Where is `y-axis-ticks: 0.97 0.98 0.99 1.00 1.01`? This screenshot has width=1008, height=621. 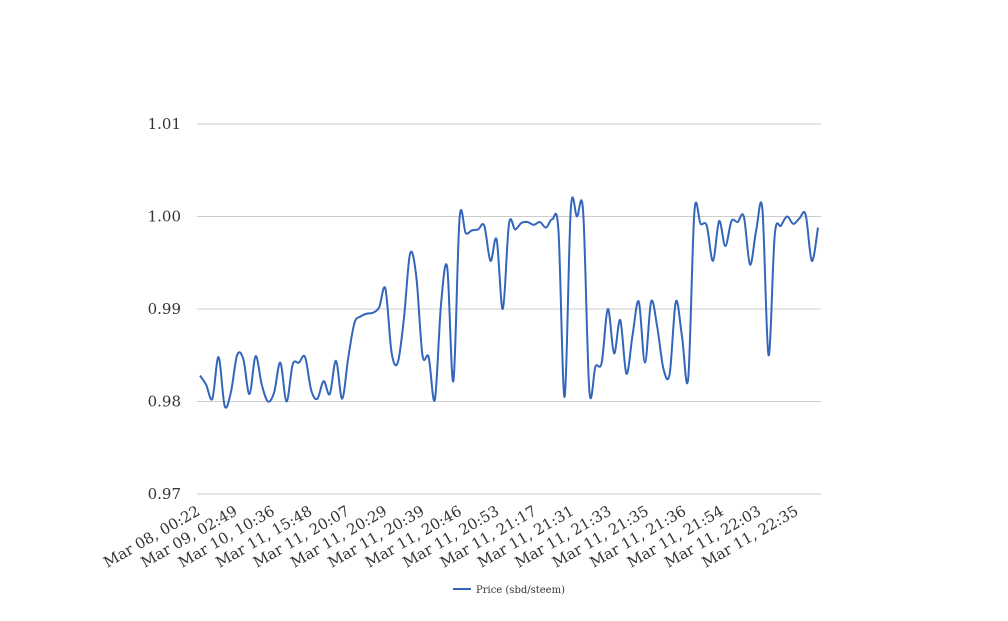
y-axis-ticks: 0.97 0.98 0.99 1.00 1.01 is located at coordinates (164, 309).